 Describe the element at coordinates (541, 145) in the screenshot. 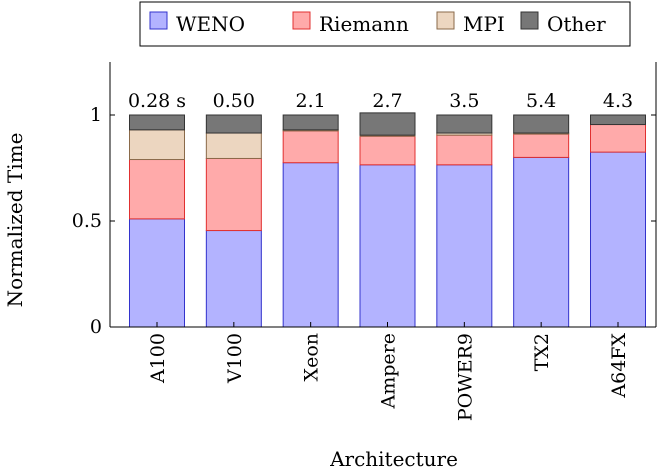

I see `bar-segment-riemann-tx2` at that location.